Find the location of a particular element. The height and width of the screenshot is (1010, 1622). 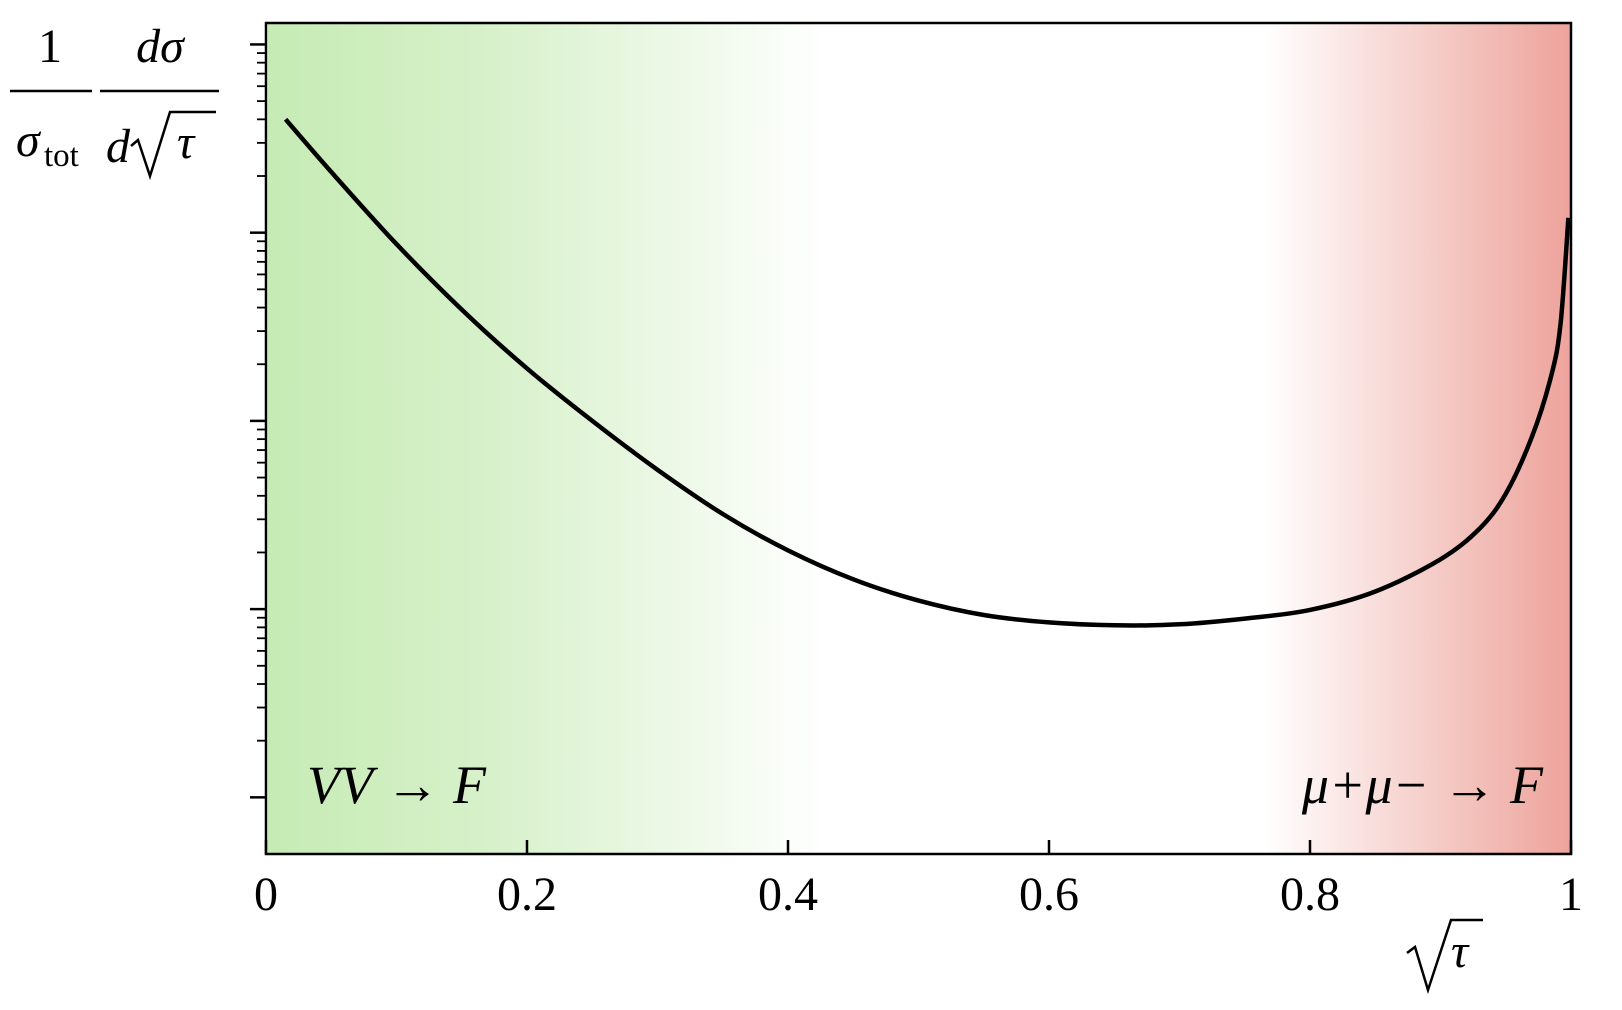

annotation-vv-to-f: VV → F is located at coordinates (397, 785).